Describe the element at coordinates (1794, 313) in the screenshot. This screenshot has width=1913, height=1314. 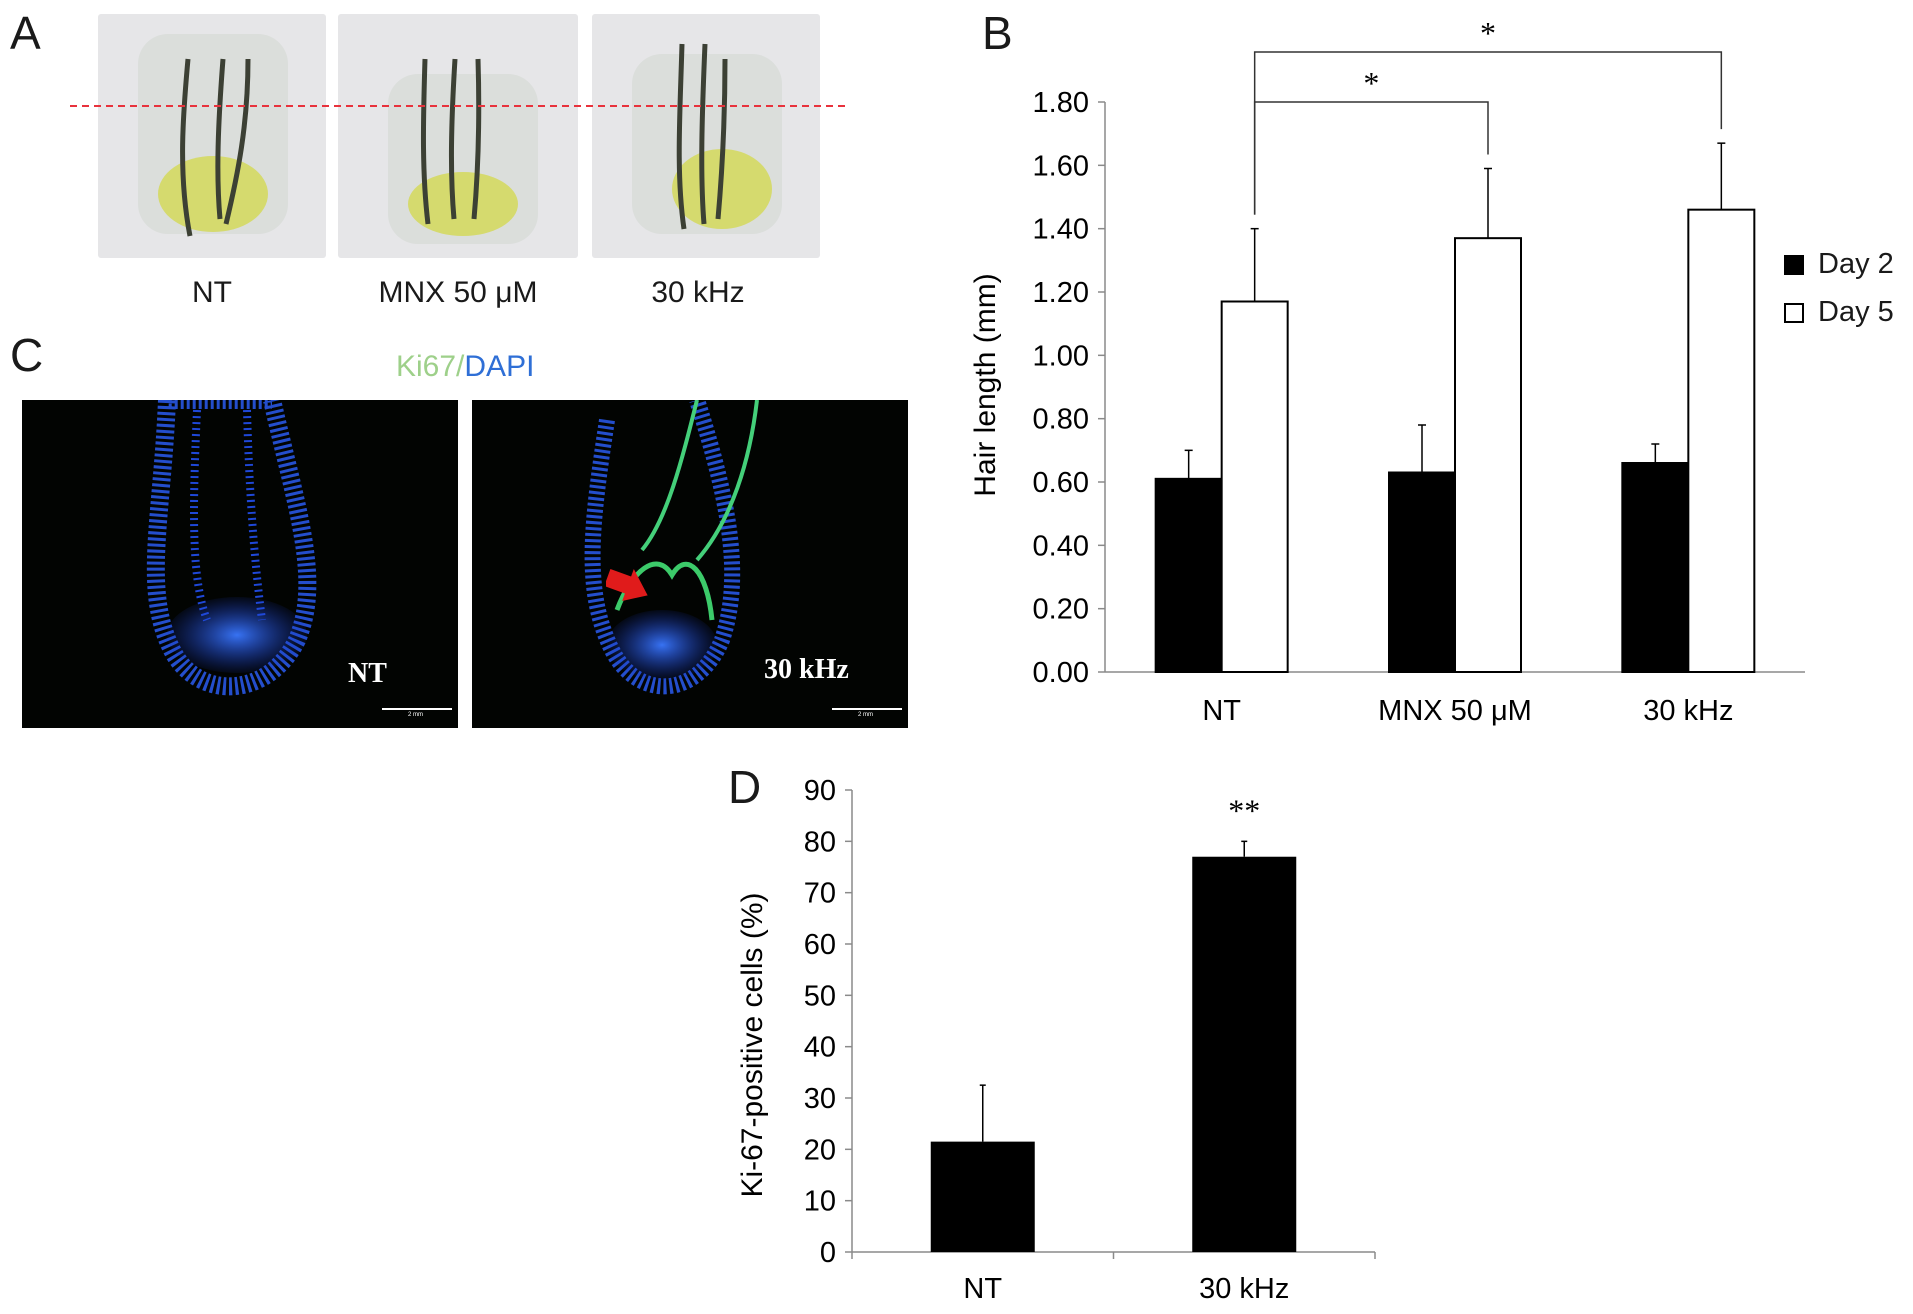
I see `legend-day5-swatch` at that location.